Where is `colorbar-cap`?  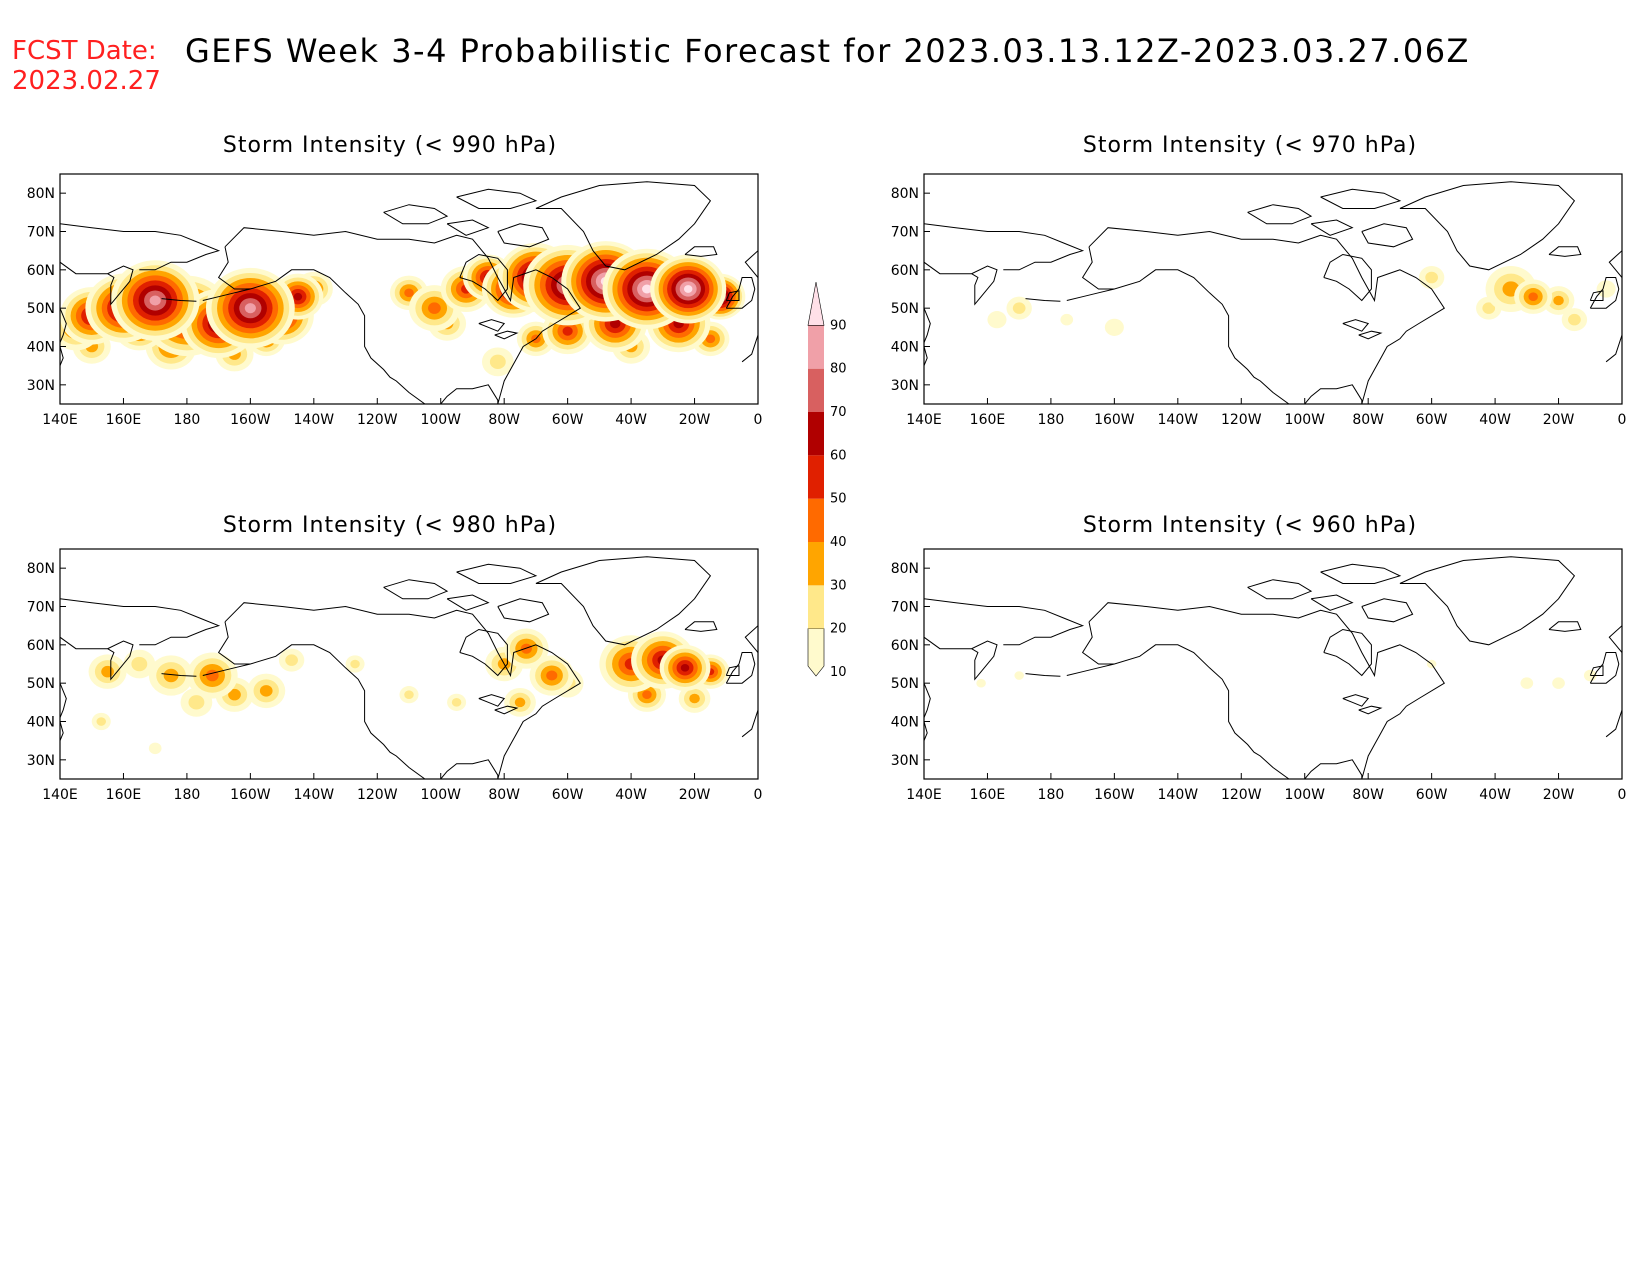 colorbar-cap is located at coordinates (816, 303).